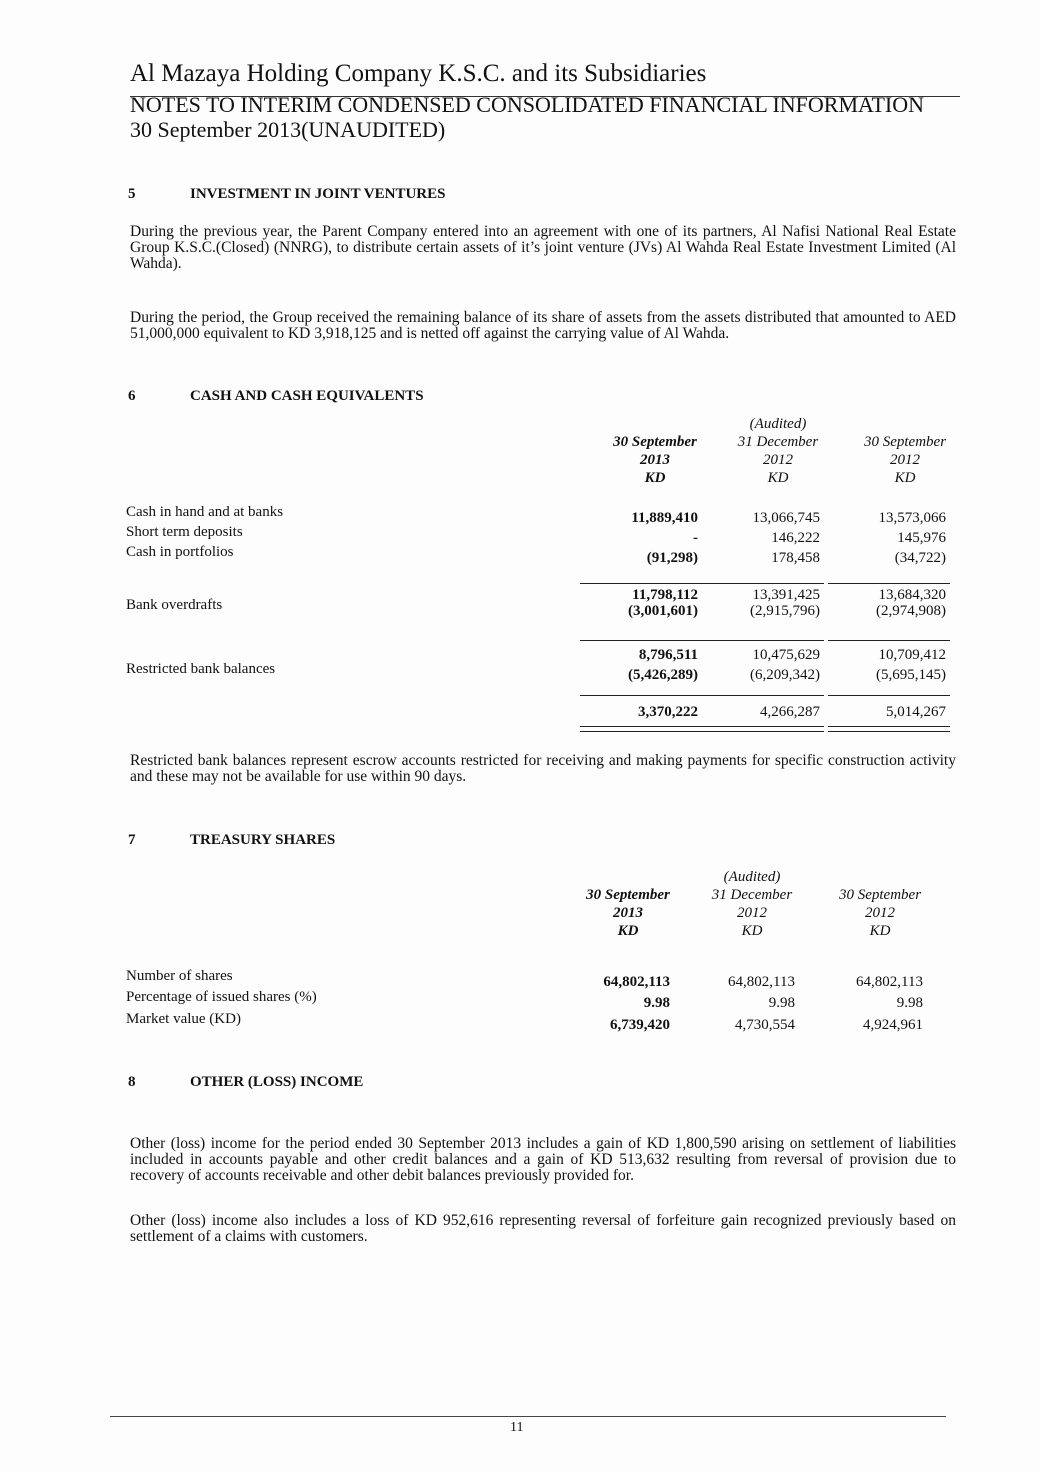  What do you see at coordinates (785, 611) in the screenshot?
I see `table-cell: (2,915,796)` at bounding box center [785, 611].